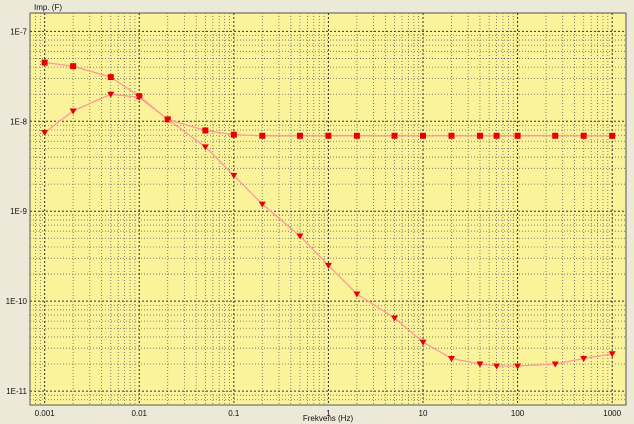  I want to click on x-tick-label: 1, so click(328, 413).